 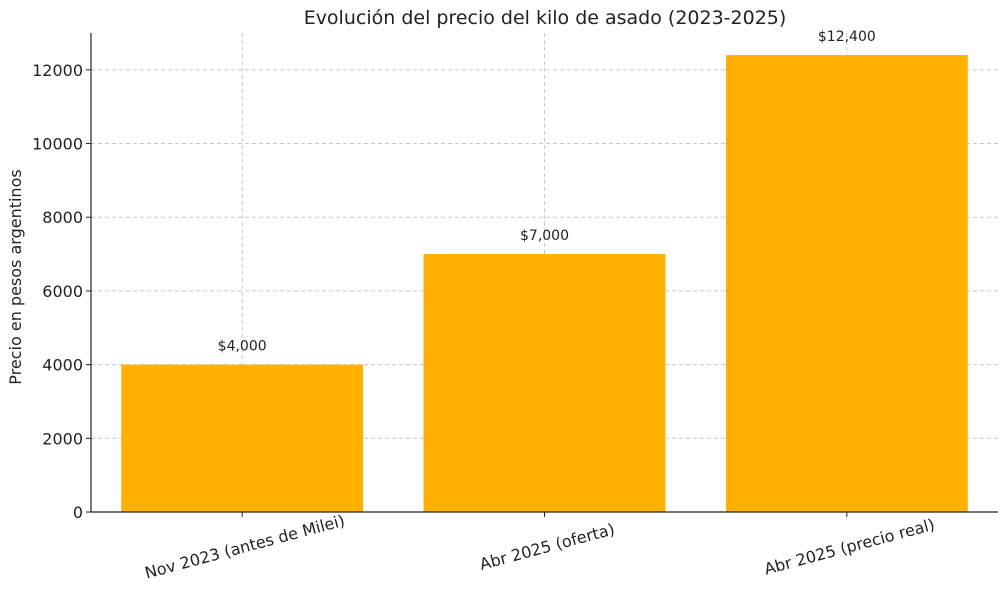 What do you see at coordinates (62, 365) in the screenshot?
I see `y-tick-label: 4000` at bounding box center [62, 365].